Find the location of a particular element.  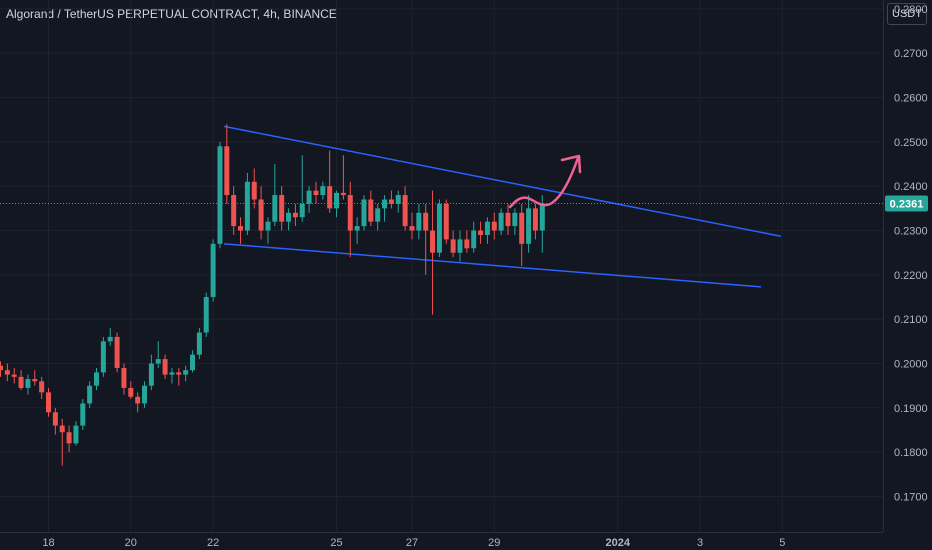

forecast-arrow is located at coordinates (545, 181).